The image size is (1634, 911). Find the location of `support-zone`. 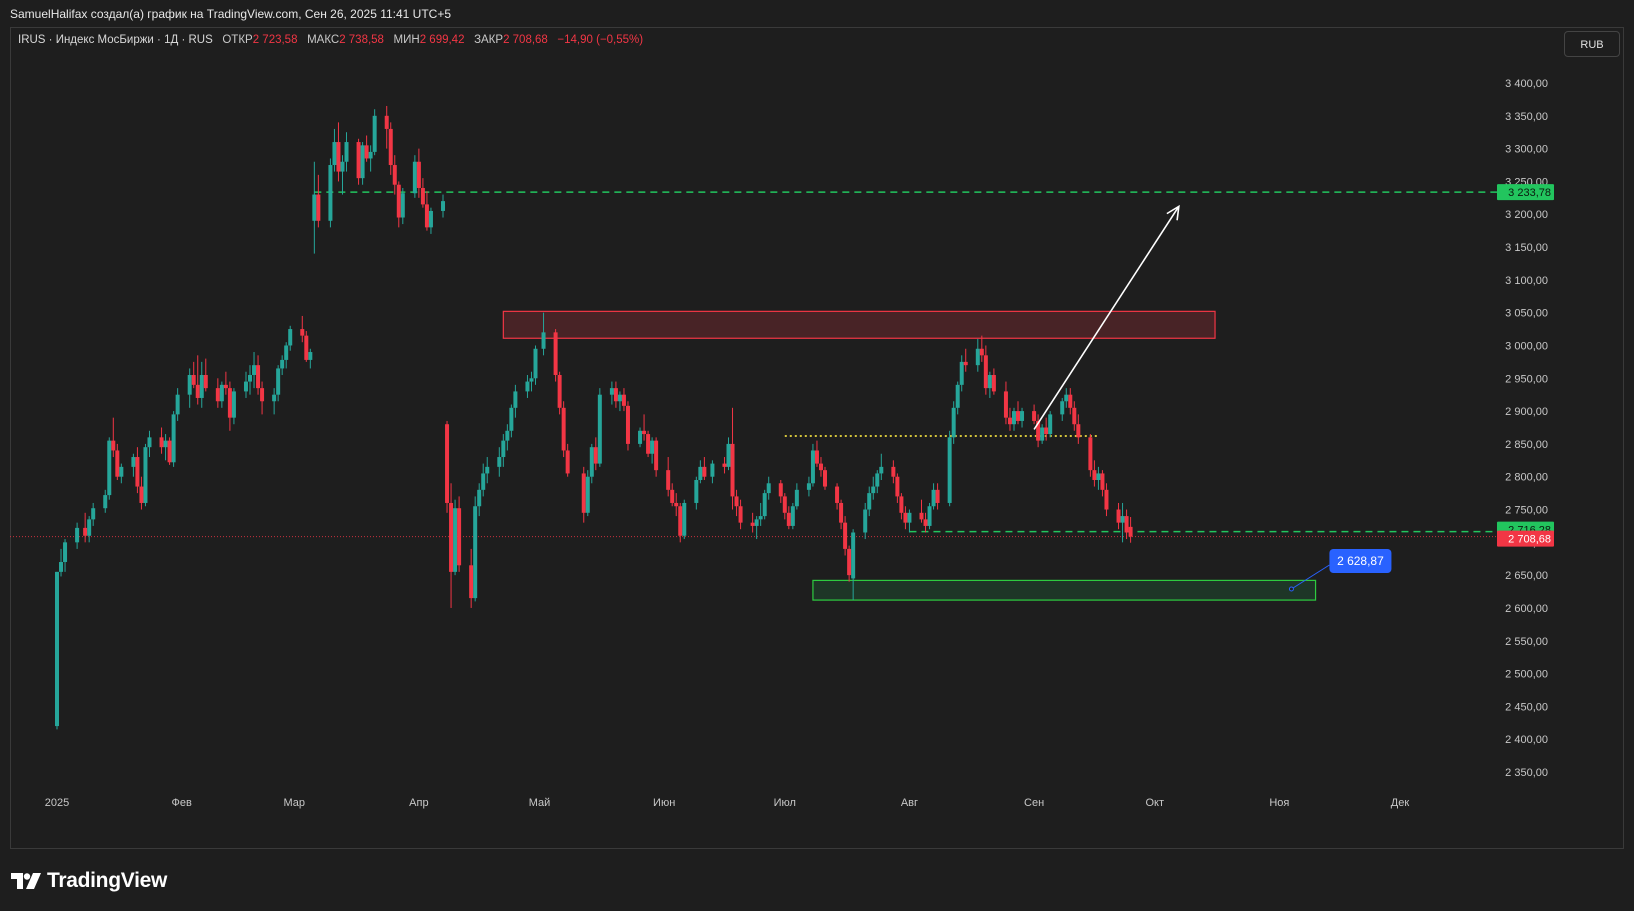

support-zone is located at coordinates (1064, 590).